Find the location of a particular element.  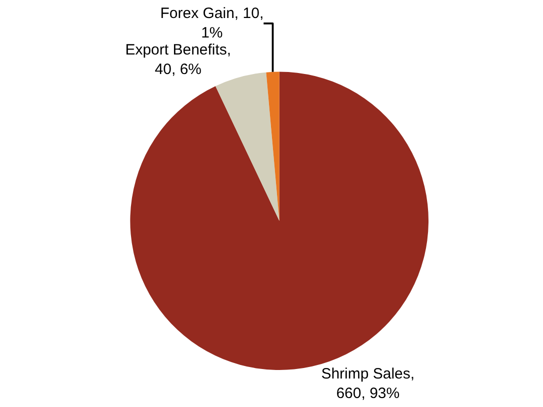

slice-label: Forex Gain, 10, 1% is located at coordinates (212, 23).